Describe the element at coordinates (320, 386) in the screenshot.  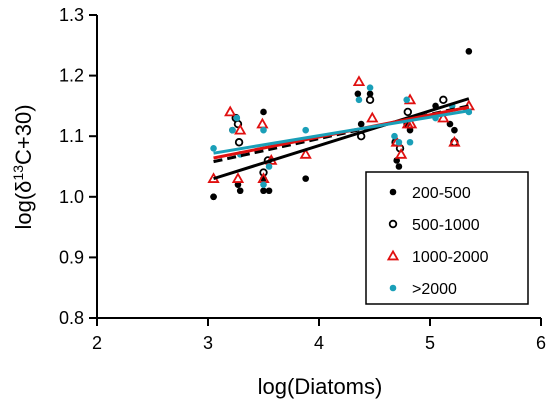
I see `x-axis-title: log(Diatoms)` at that location.